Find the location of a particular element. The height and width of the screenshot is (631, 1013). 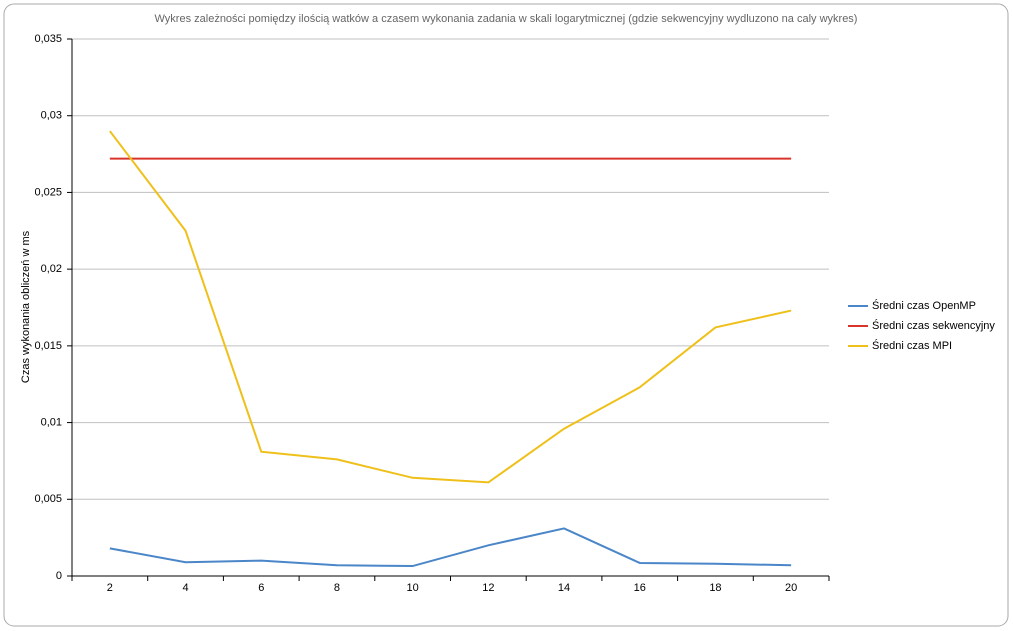

x-tick-label: 18 is located at coordinates (715, 588).